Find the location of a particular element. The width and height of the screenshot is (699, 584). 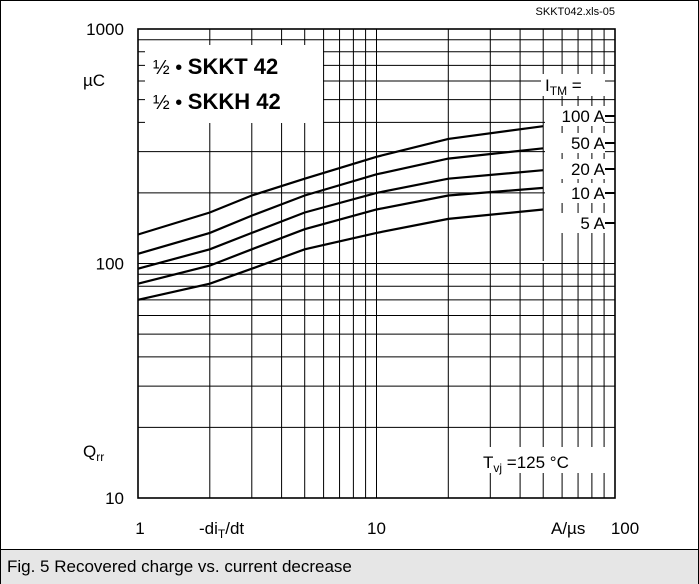

series-label-10-a: 10 A is located at coordinates (588, 193).